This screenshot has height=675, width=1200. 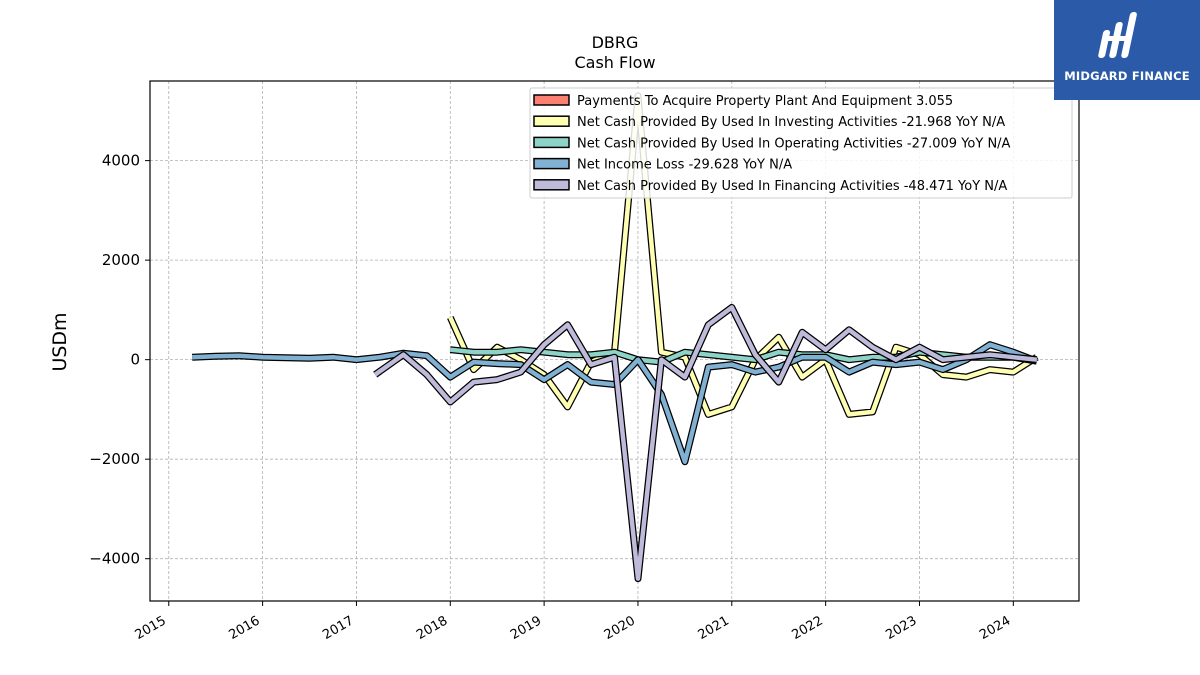 What do you see at coordinates (121, 260) in the screenshot?
I see `y-tick-label: 2000` at bounding box center [121, 260].